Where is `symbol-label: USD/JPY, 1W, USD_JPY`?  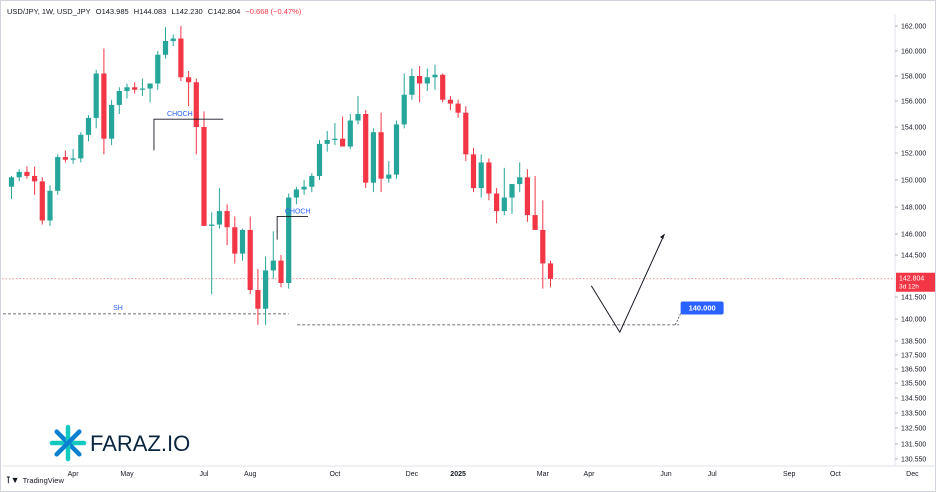 symbol-label: USD/JPY, 1W, USD_JPY is located at coordinates (49, 11).